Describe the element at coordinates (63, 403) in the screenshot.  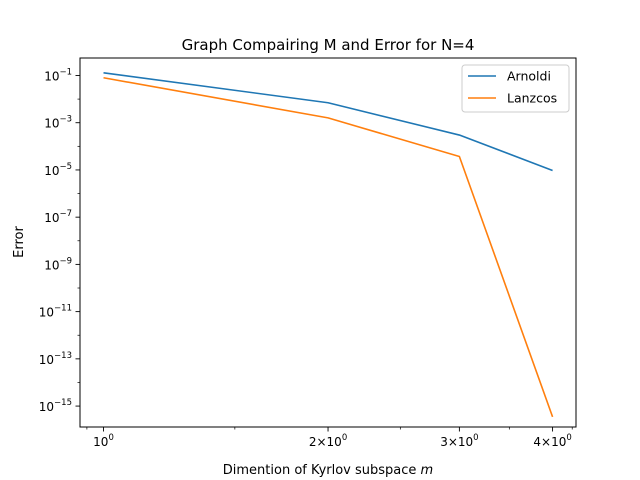
I see `y-tick-label-exponent: −15` at that location.